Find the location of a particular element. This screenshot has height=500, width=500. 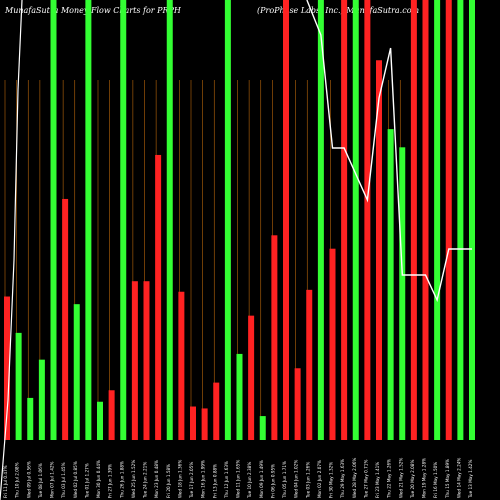

x-tick-label: Mon 23 Jun 0.48% is located at coordinates (156, 479).